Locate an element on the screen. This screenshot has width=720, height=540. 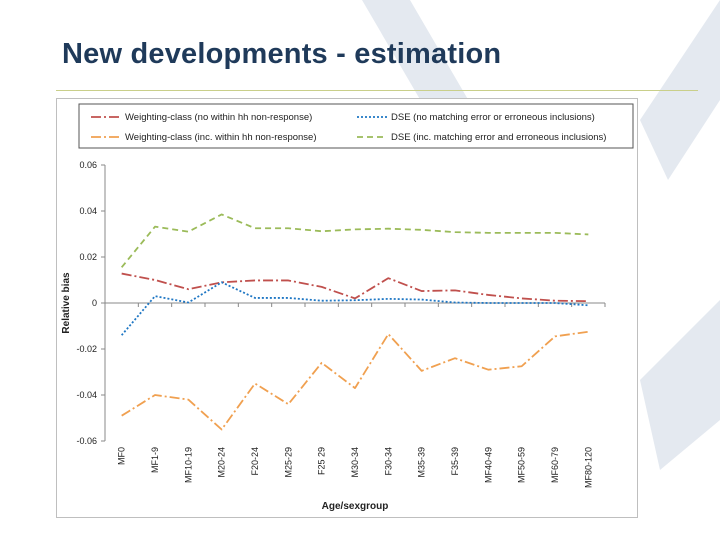
y-tick-label: -0.02 is located at coordinates (86, 349).